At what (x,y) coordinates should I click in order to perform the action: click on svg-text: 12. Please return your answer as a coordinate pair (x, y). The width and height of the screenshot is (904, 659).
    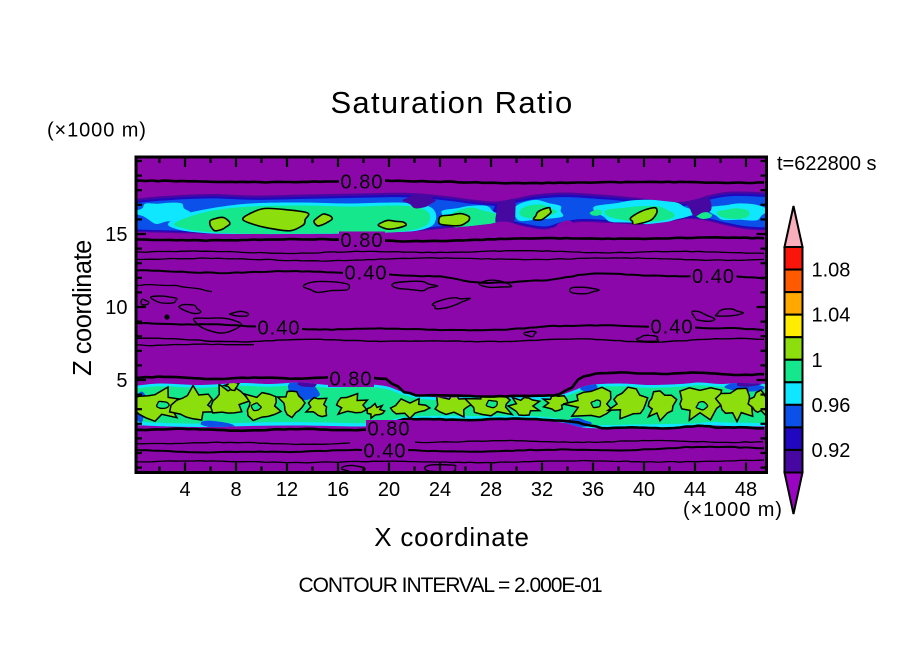
    Looking at the image, I should click on (287, 490).